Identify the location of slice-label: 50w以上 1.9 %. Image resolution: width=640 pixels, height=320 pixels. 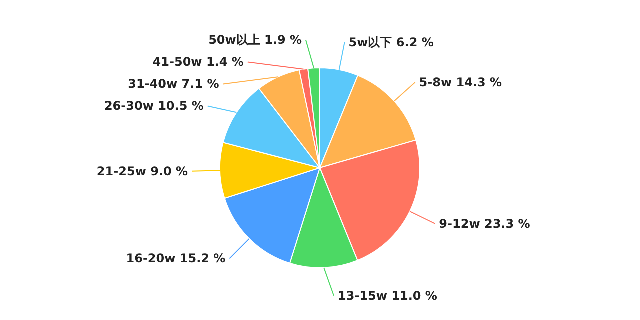
(255, 40).